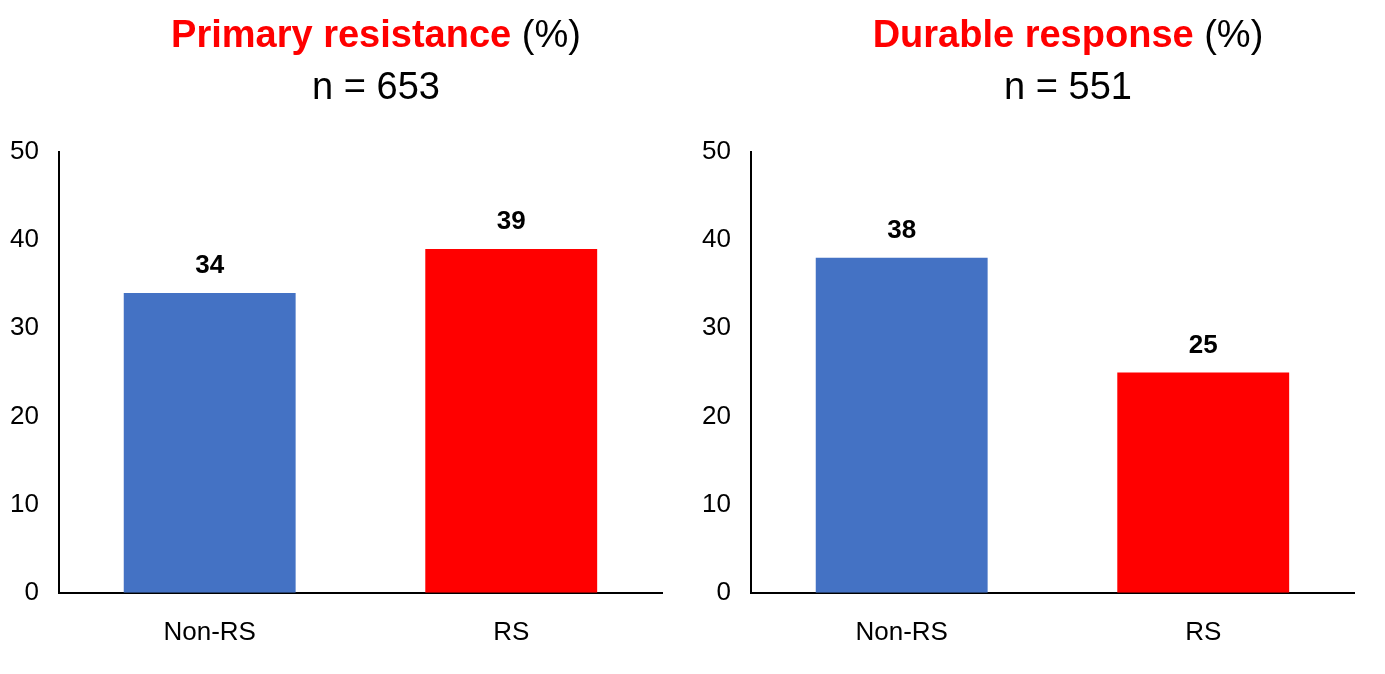  What do you see at coordinates (210, 264) in the screenshot?
I see `data-label: 34` at bounding box center [210, 264].